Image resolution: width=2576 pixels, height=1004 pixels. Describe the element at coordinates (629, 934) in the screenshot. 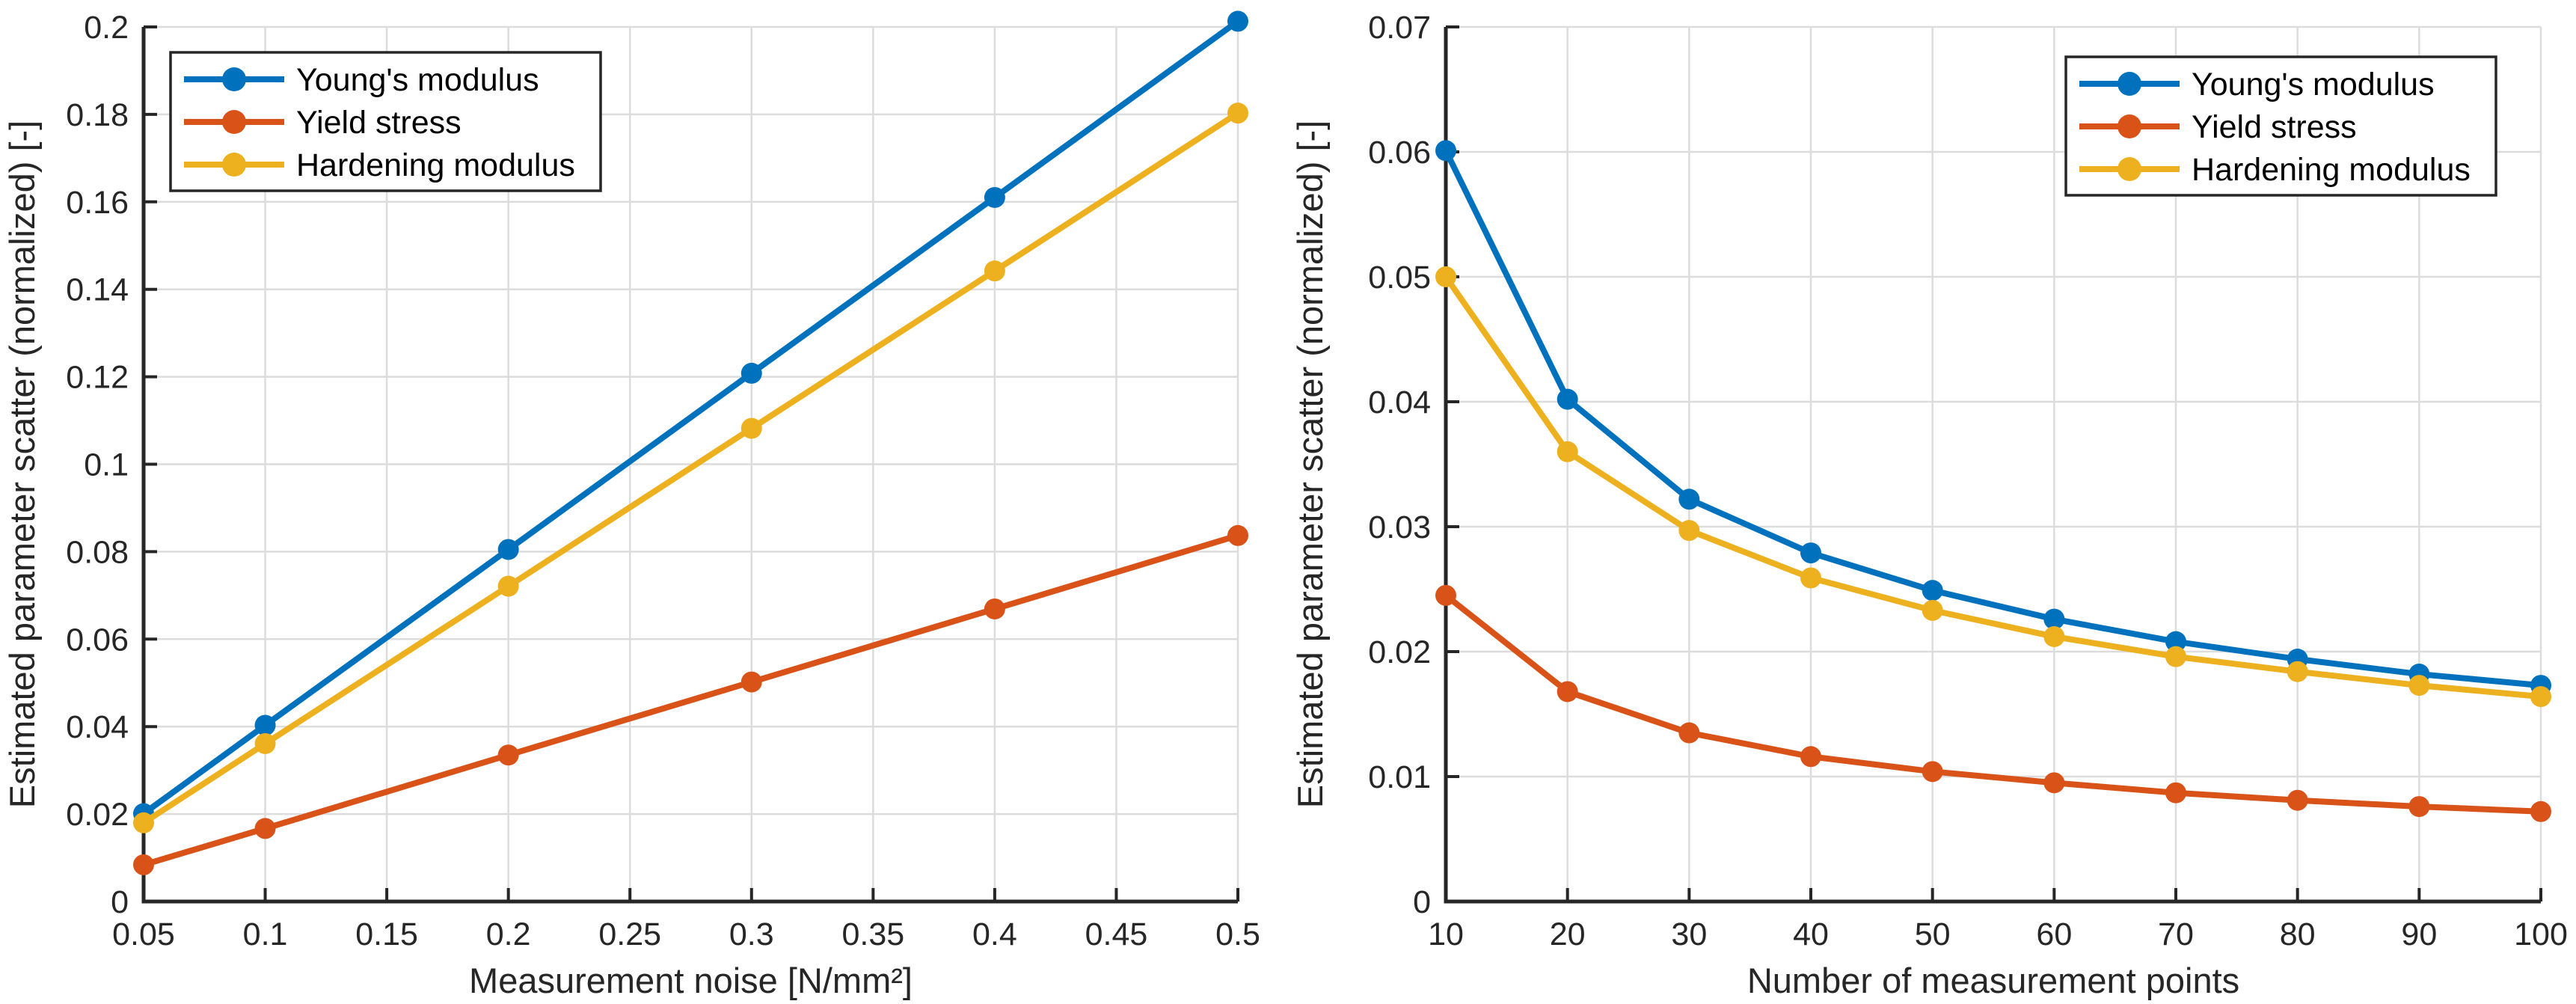

I see `x-tick-label: 0.25` at that location.